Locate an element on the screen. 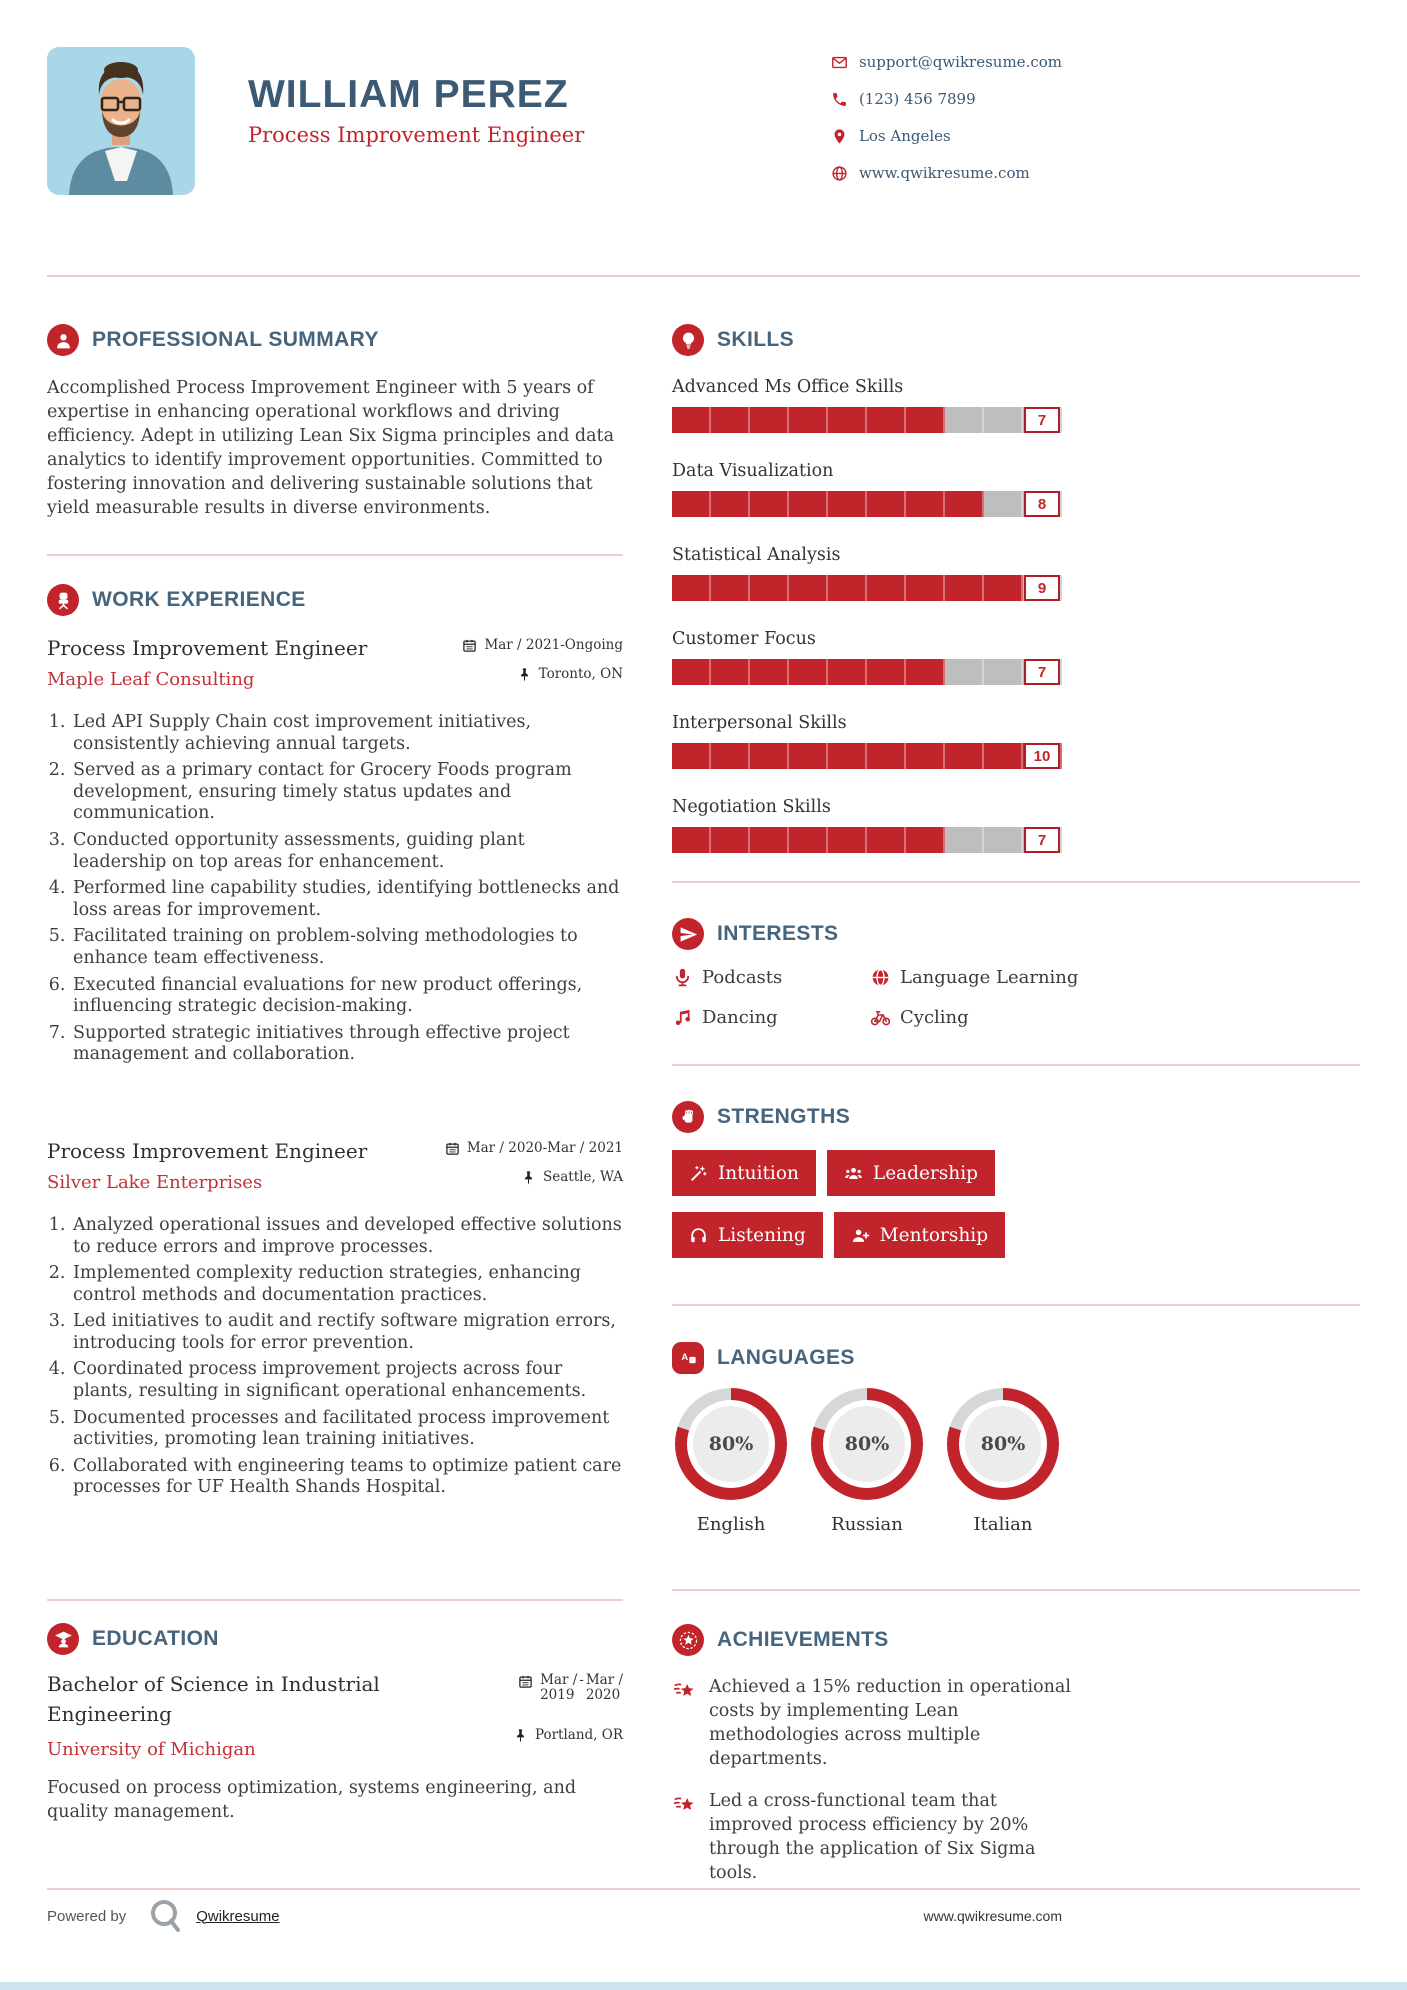 Image resolution: width=1407 pixels, height=1990 pixels. language-name: Italian is located at coordinates (1003, 1524).